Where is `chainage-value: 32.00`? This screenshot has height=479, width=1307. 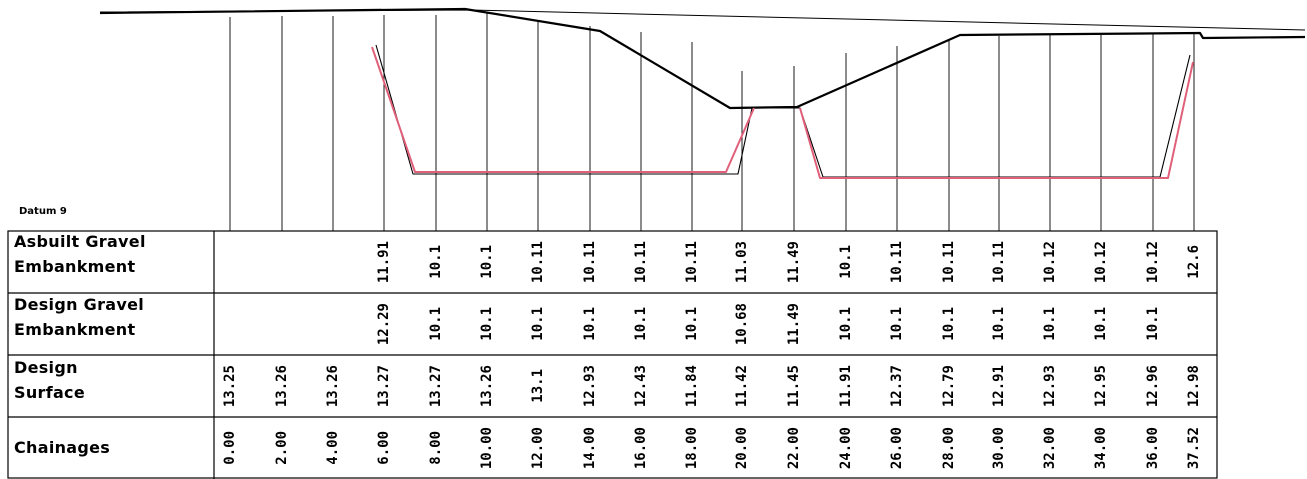
chainage-value: 32.00 is located at coordinates (1050, 448).